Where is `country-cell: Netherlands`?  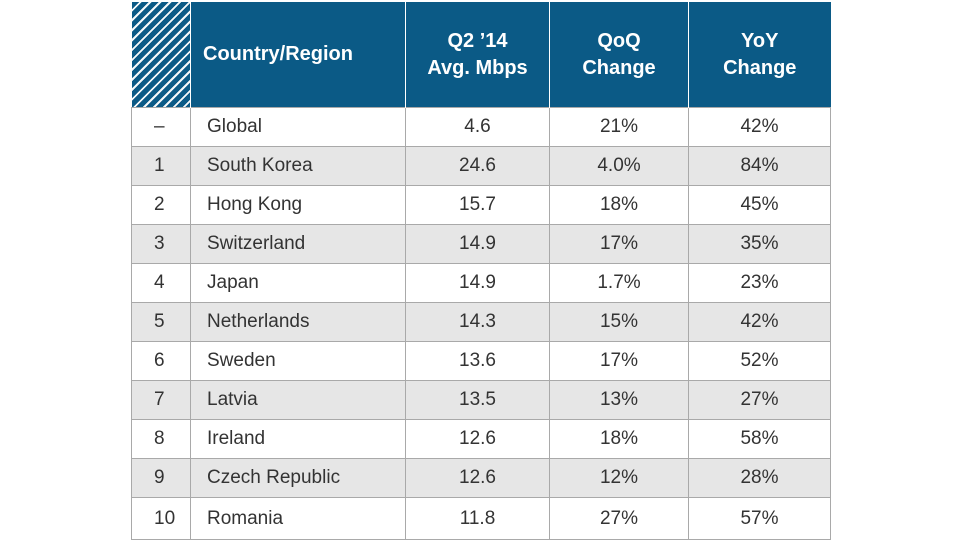 country-cell: Netherlands is located at coordinates (298, 322).